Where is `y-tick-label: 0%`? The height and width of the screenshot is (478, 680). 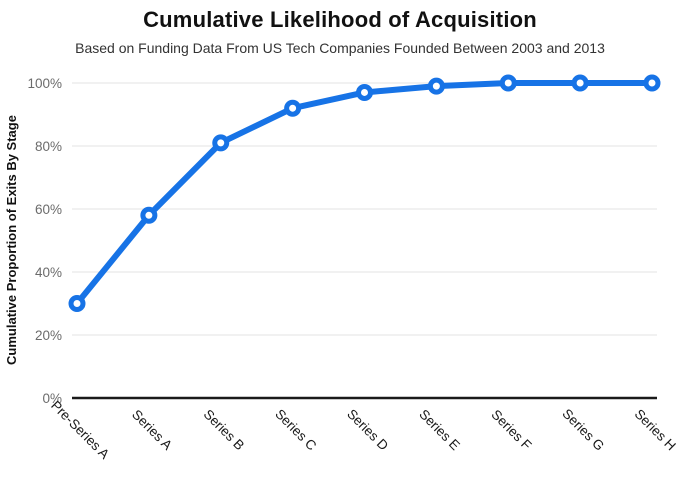
y-tick-label: 0% is located at coordinates (52, 398).